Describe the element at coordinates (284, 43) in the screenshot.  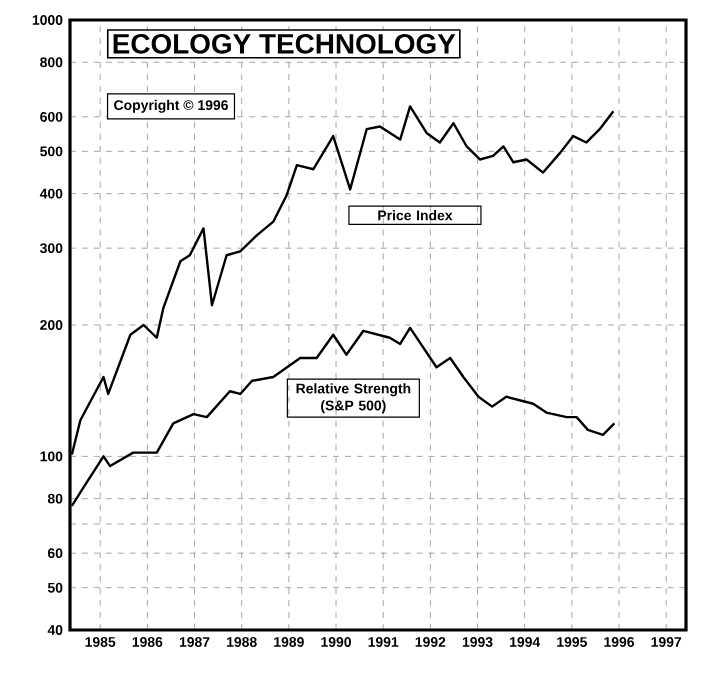
I see `chart-title: ECOLOGY TECHNOLOGY` at that location.